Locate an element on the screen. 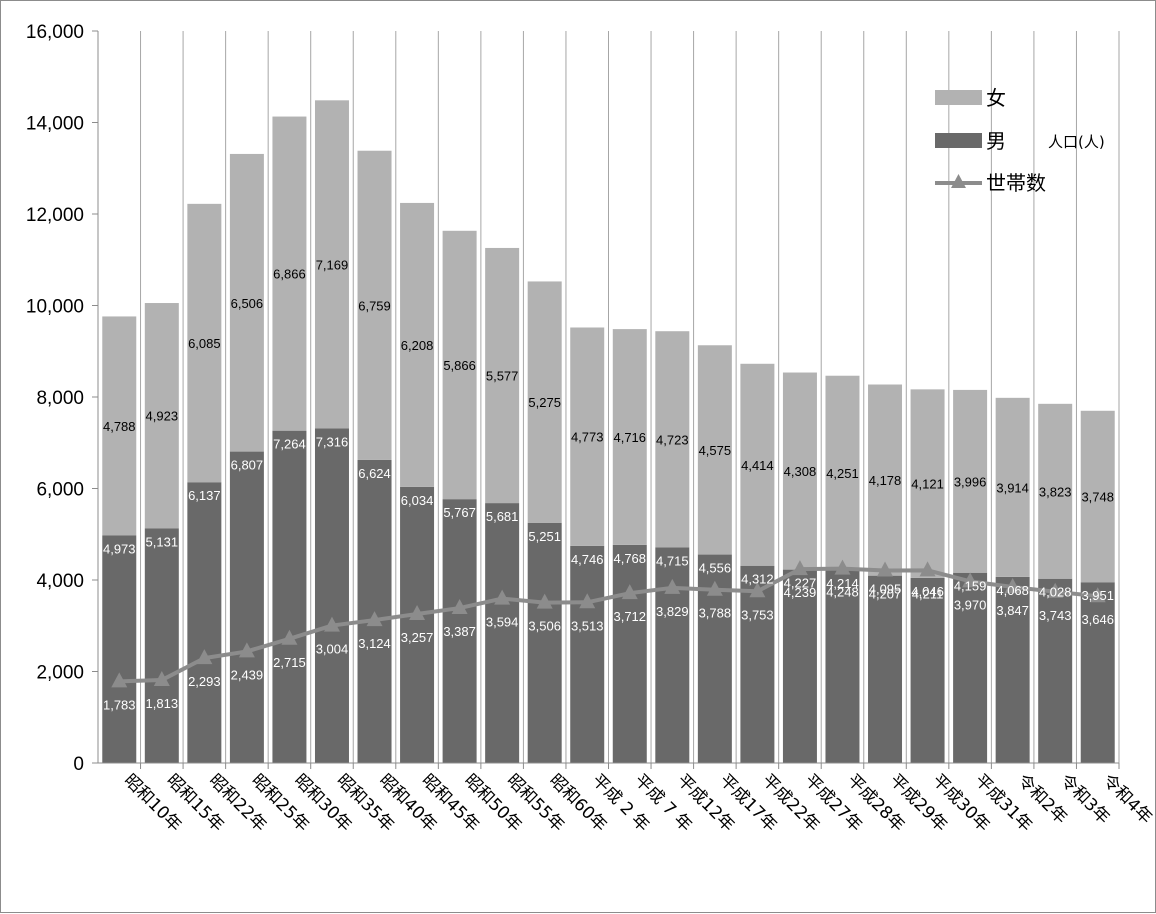  data-label-household: 3,646 is located at coordinates (1097, 619).